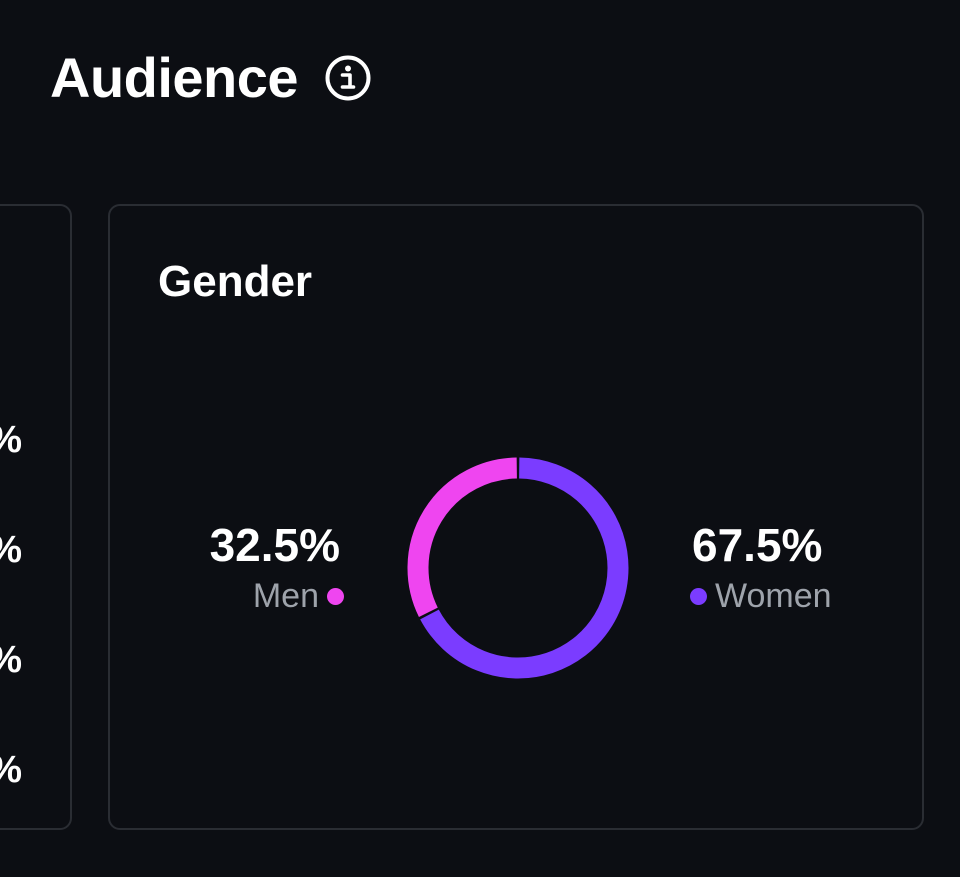  What do you see at coordinates (11, 660) in the screenshot?
I see `left-percent-3: %` at bounding box center [11, 660].